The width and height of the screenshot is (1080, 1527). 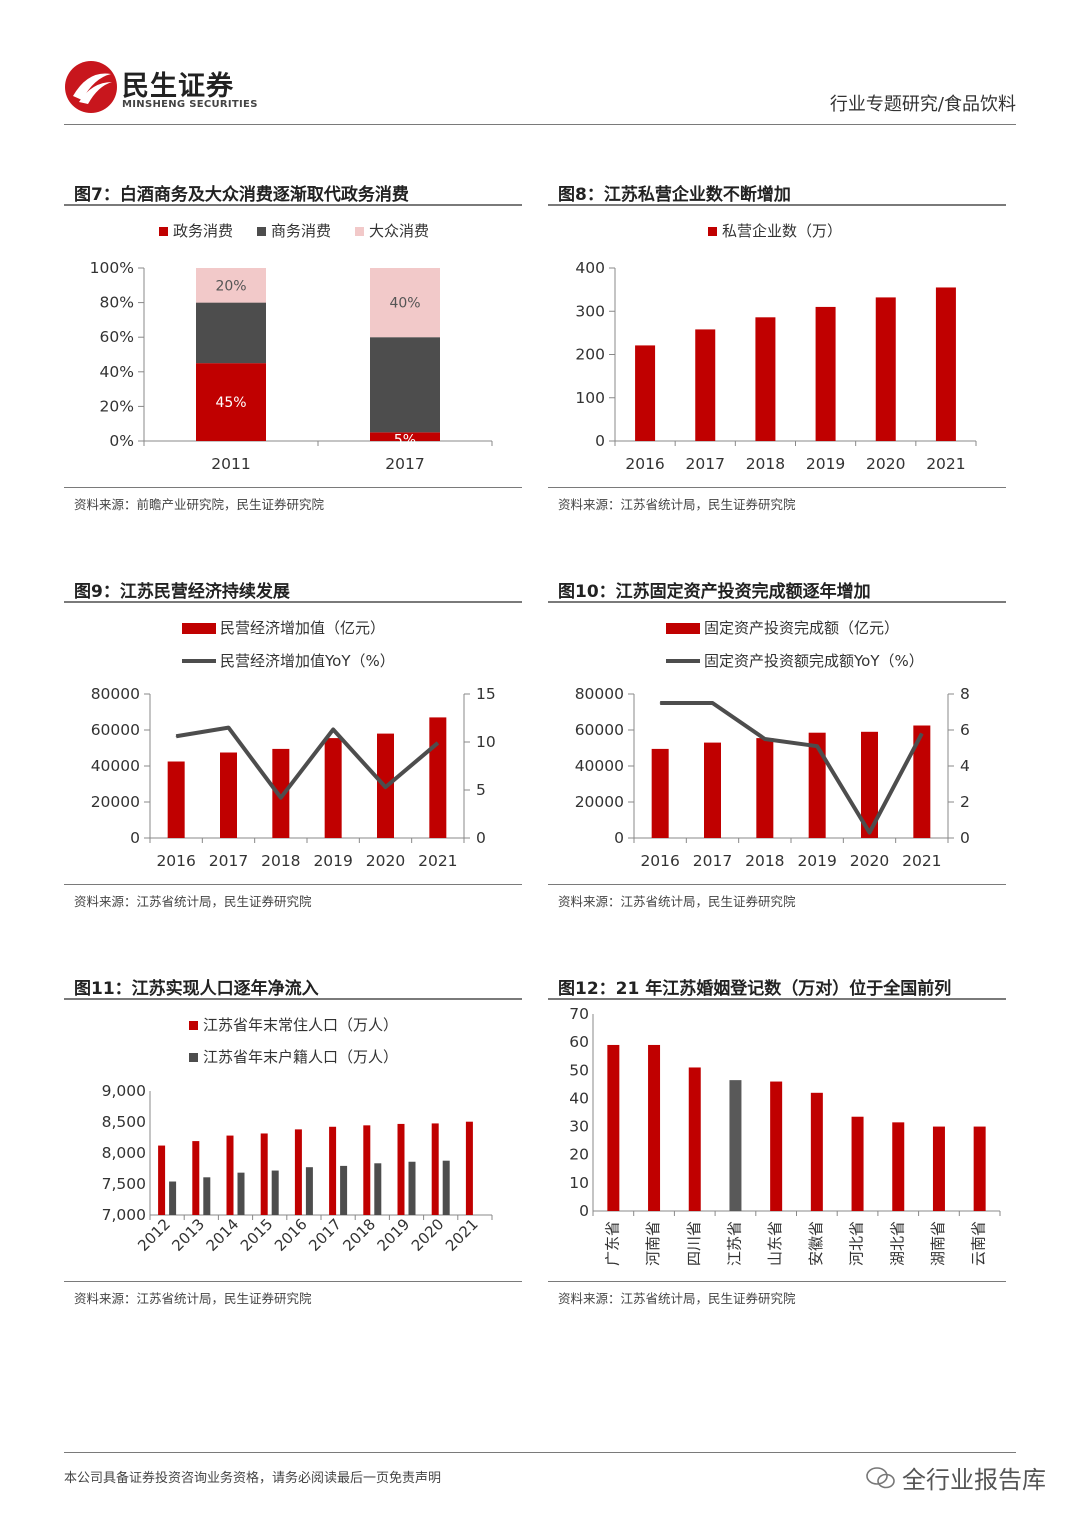 What do you see at coordinates (897, 1243) in the screenshot?
I see `x-tick-label: 湖北省` at bounding box center [897, 1243].